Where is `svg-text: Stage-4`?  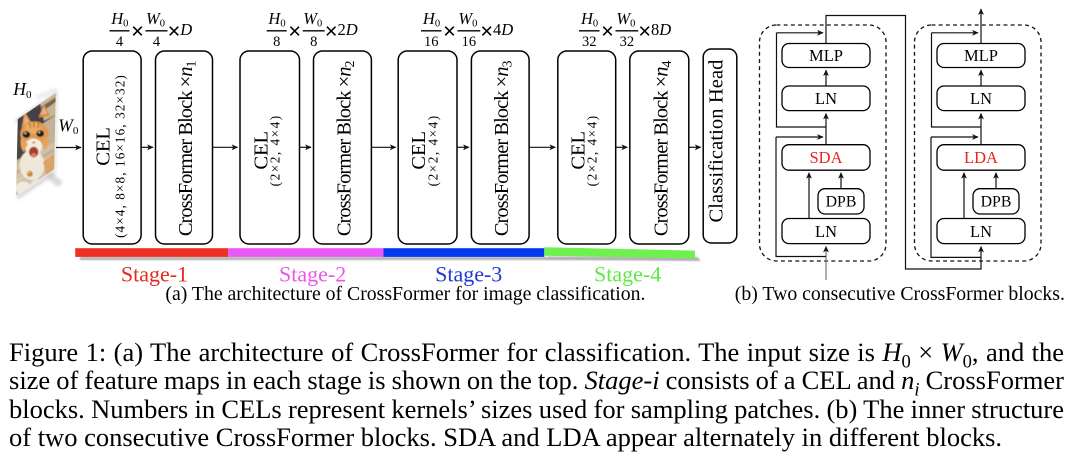 svg-text: Stage-4 is located at coordinates (627, 273).